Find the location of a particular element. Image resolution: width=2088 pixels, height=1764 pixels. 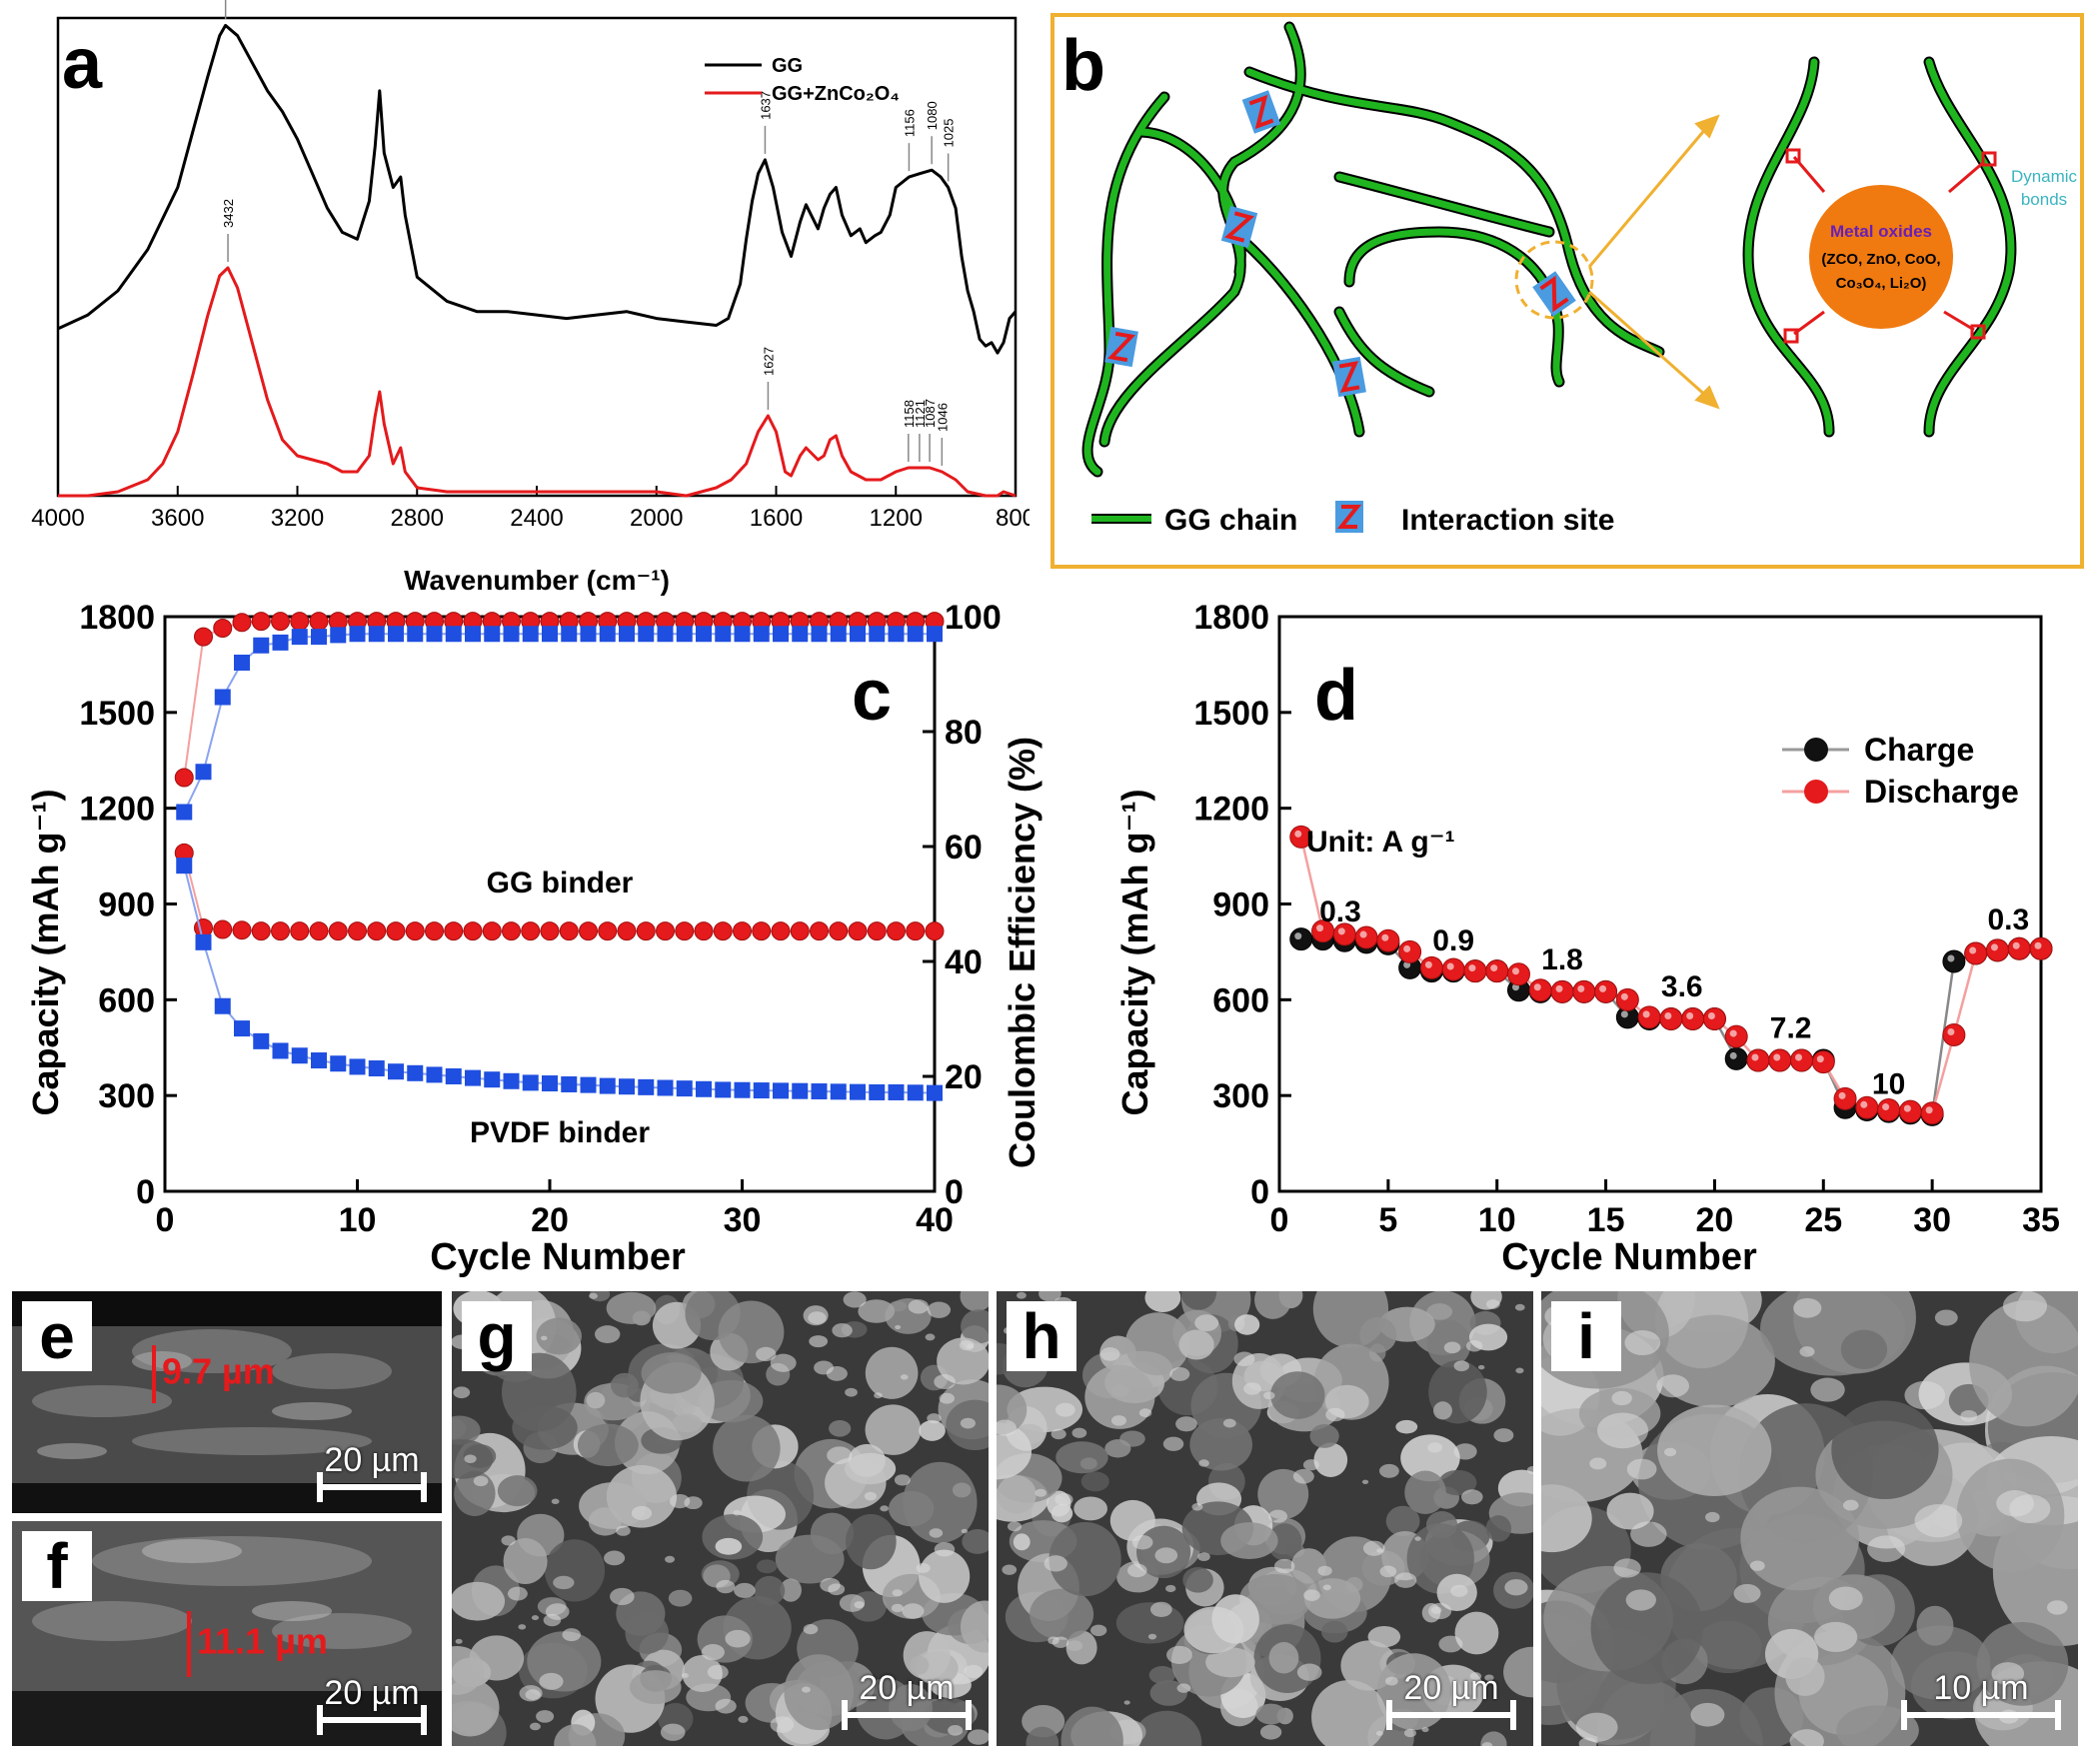

panel-c-letter: c is located at coordinates (872, 696).